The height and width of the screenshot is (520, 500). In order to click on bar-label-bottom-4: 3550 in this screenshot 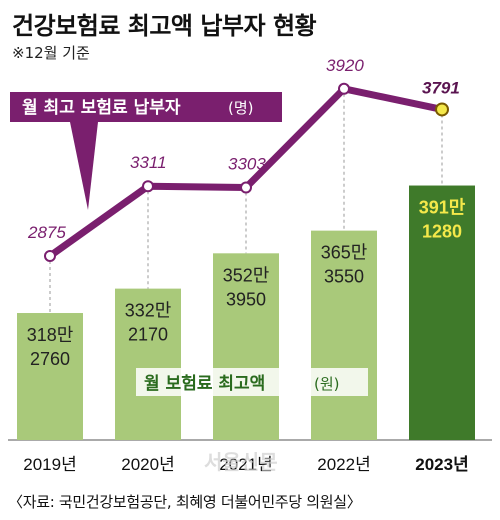, I will do `click(344, 277)`.